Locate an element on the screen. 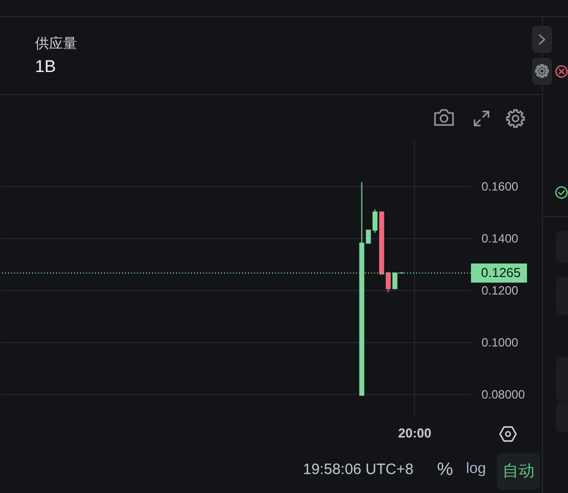  text: 供应量 is located at coordinates (56, 43).